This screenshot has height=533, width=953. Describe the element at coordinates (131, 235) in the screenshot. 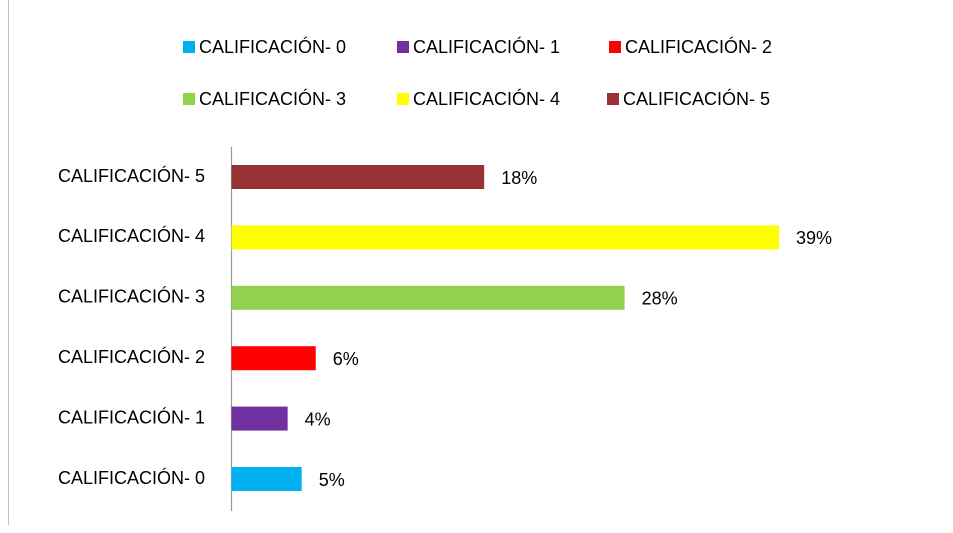

I see `y-tick-label: CALIFICACIÓN- 4` at that location.